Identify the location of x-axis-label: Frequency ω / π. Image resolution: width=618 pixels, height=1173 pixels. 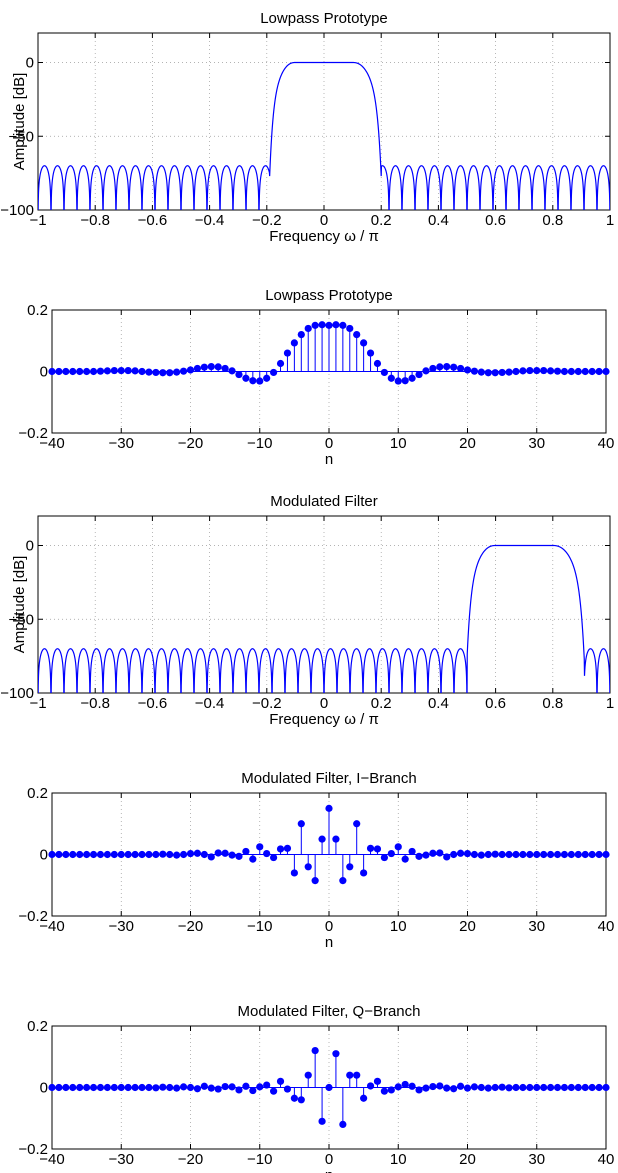
(324, 719).